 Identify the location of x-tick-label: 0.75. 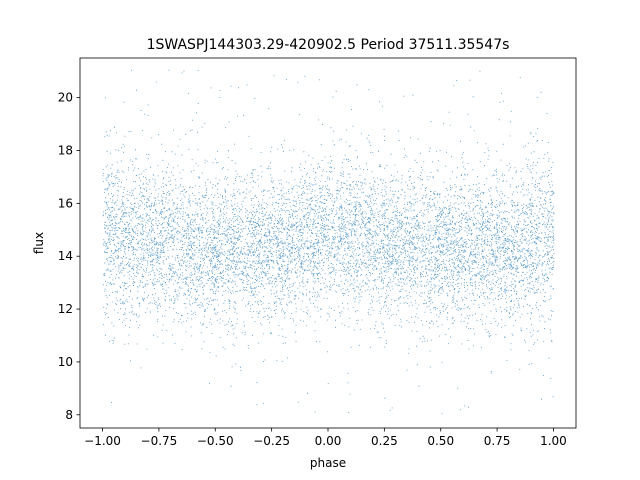
(497, 441).